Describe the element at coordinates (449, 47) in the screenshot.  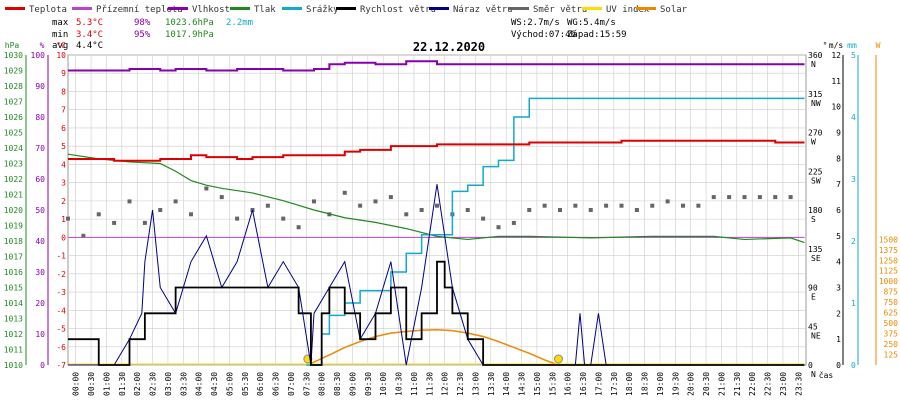
I see `chart-title: 22.12.2020` at that location.